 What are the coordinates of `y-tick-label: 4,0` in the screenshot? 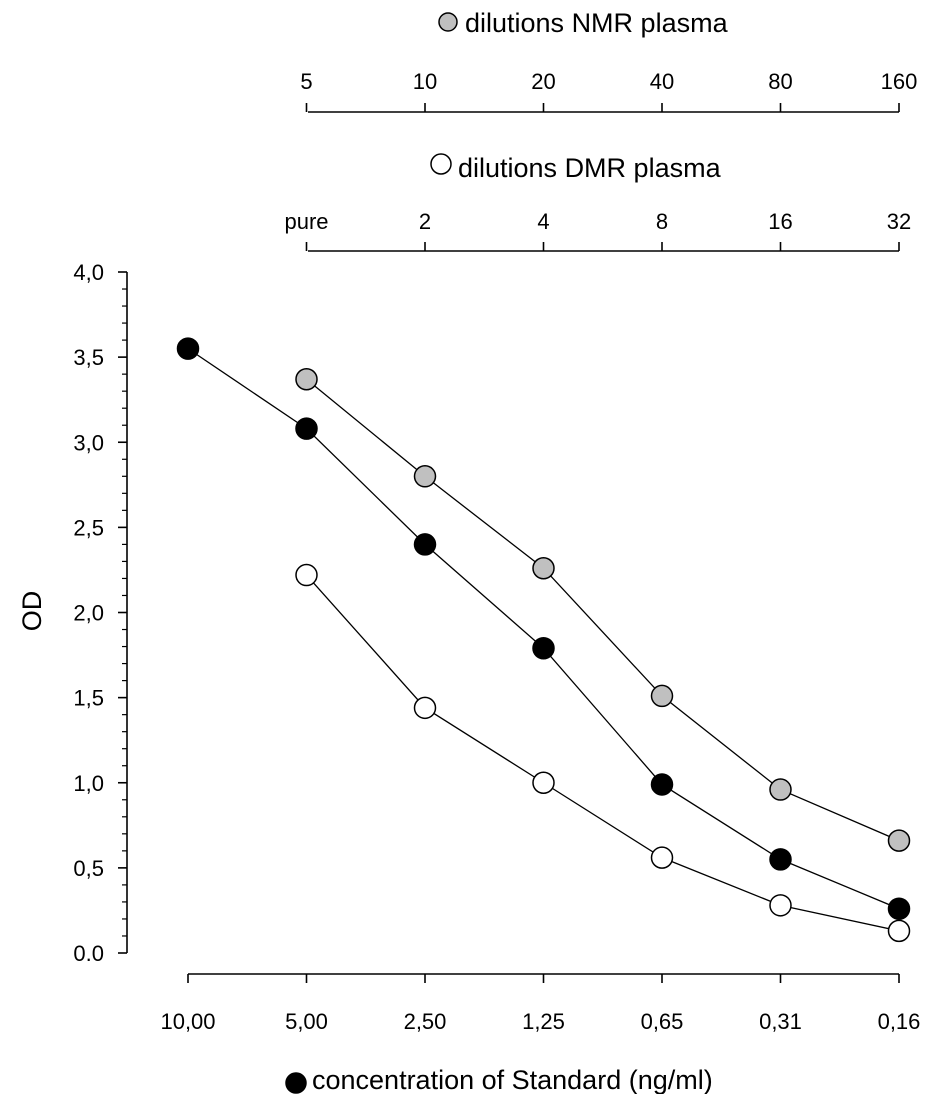 It's located at (88, 272).